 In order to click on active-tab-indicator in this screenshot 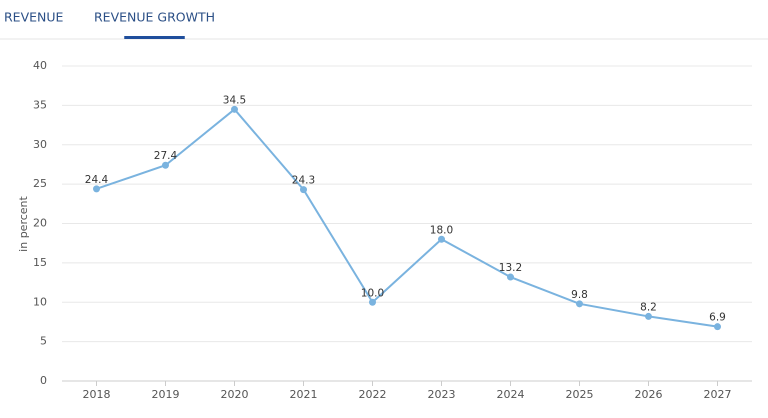, I will do `click(154, 37)`.